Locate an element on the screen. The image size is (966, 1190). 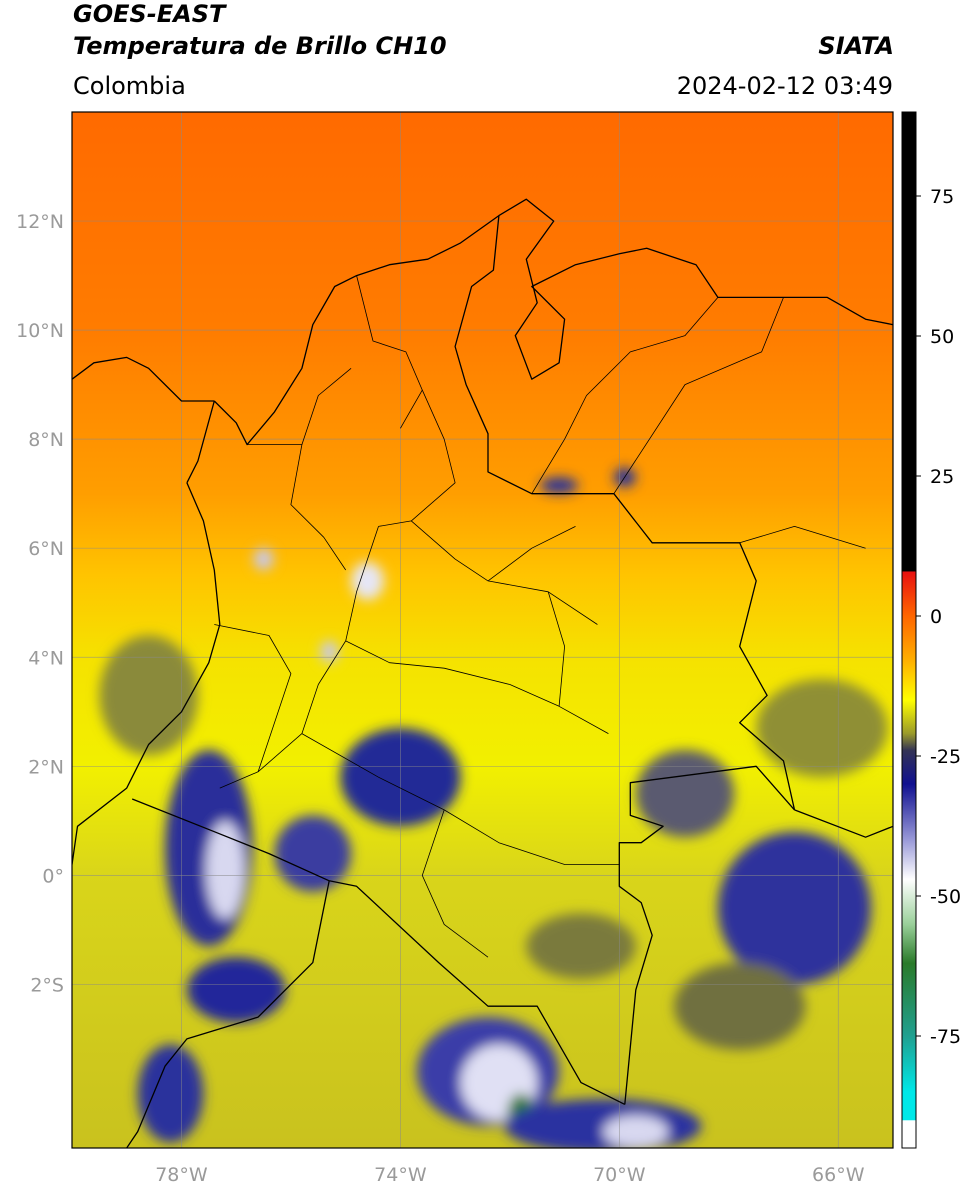
lat-label: 2°N is located at coordinates (46, 767).